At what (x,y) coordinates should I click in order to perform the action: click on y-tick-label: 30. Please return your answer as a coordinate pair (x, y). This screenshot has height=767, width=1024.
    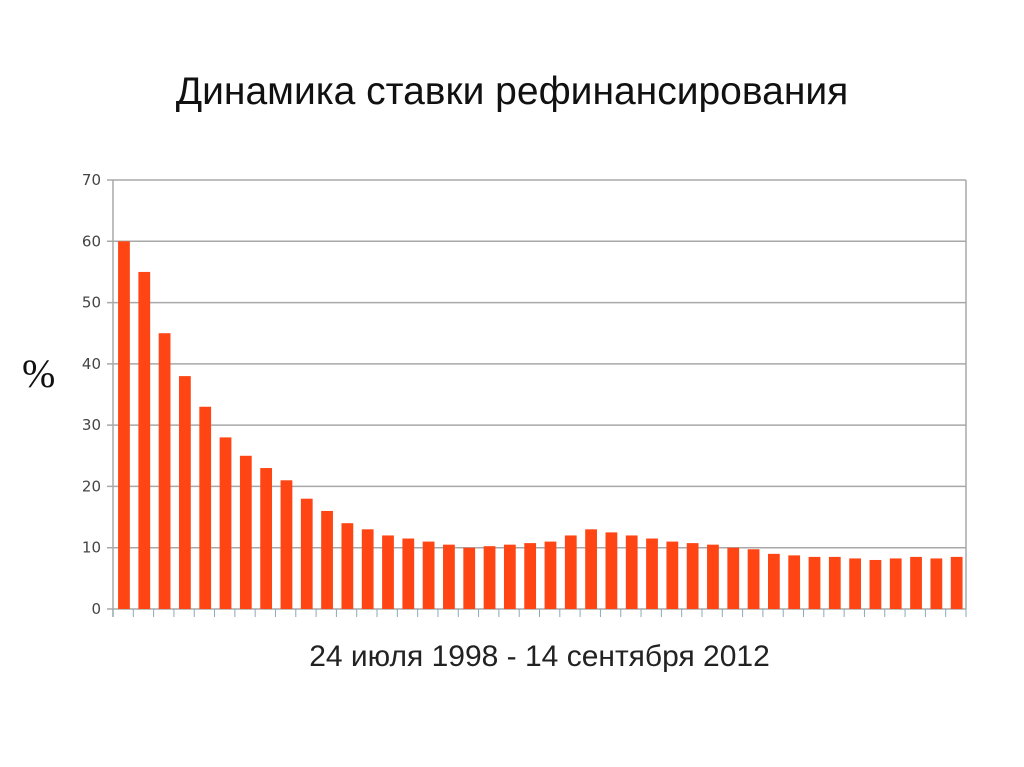
    Looking at the image, I should click on (91, 425).